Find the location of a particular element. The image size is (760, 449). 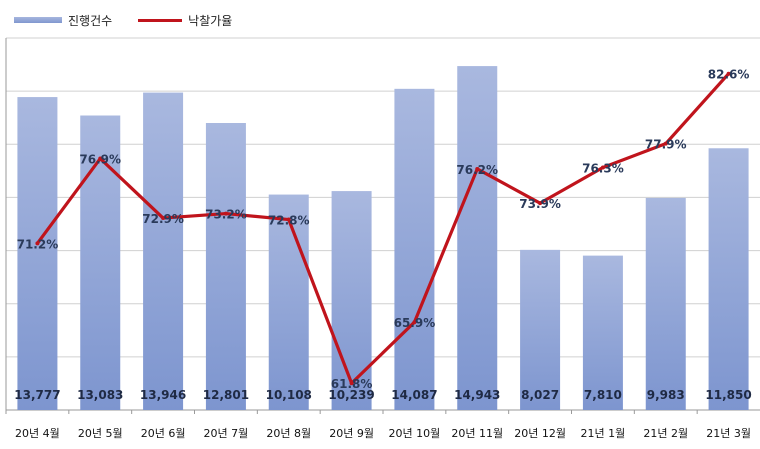

line-value-label: 72.9% is located at coordinates (163, 219).